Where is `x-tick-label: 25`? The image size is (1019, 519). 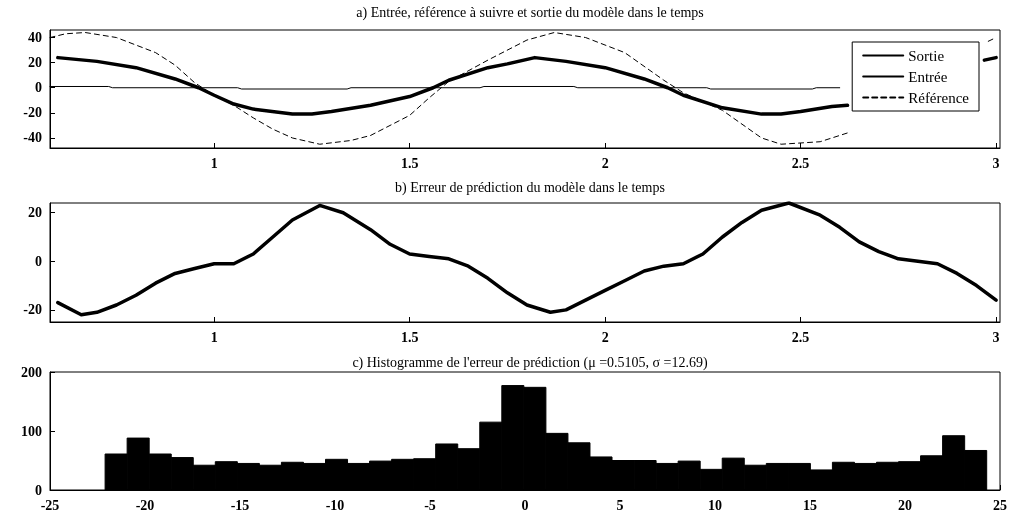
x-tick-label: 25 is located at coordinates (1000, 505).